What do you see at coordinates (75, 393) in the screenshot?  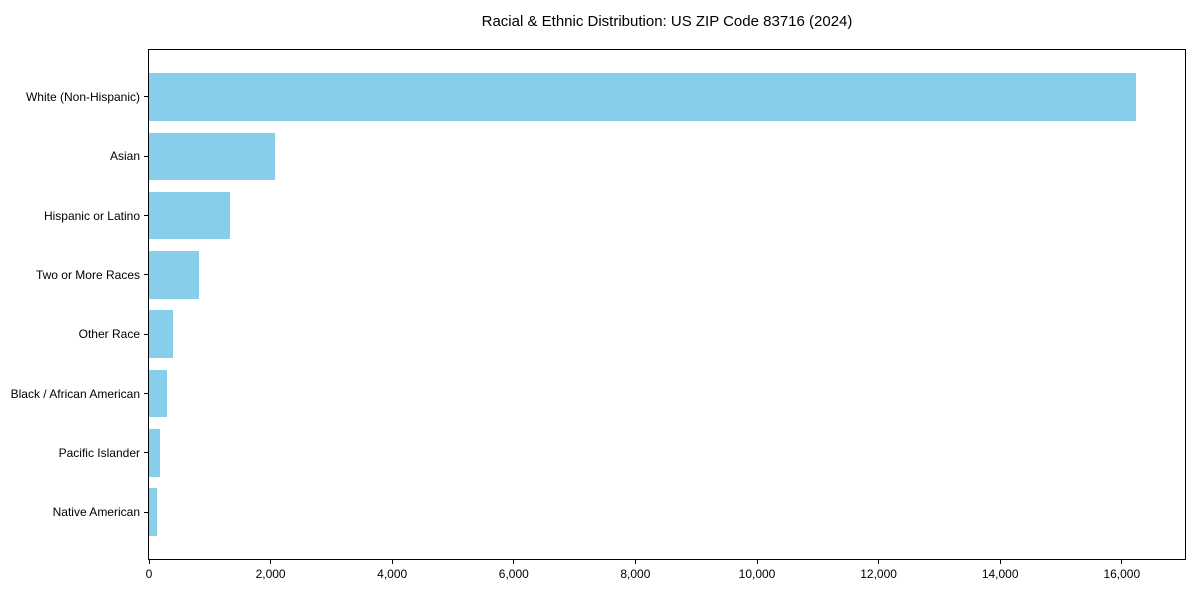 I see `y-tick-label: Black / African American` at bounding box center [75, 393].